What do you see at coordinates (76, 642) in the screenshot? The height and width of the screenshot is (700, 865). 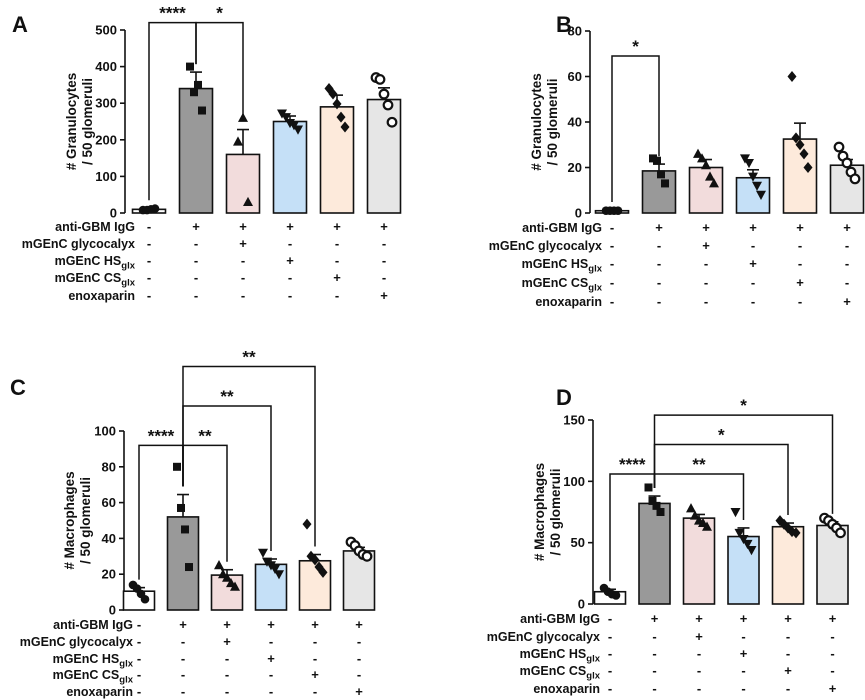 I see `condition-label-text: mGEnC glycocalyx` at bounding box center [76, 642].